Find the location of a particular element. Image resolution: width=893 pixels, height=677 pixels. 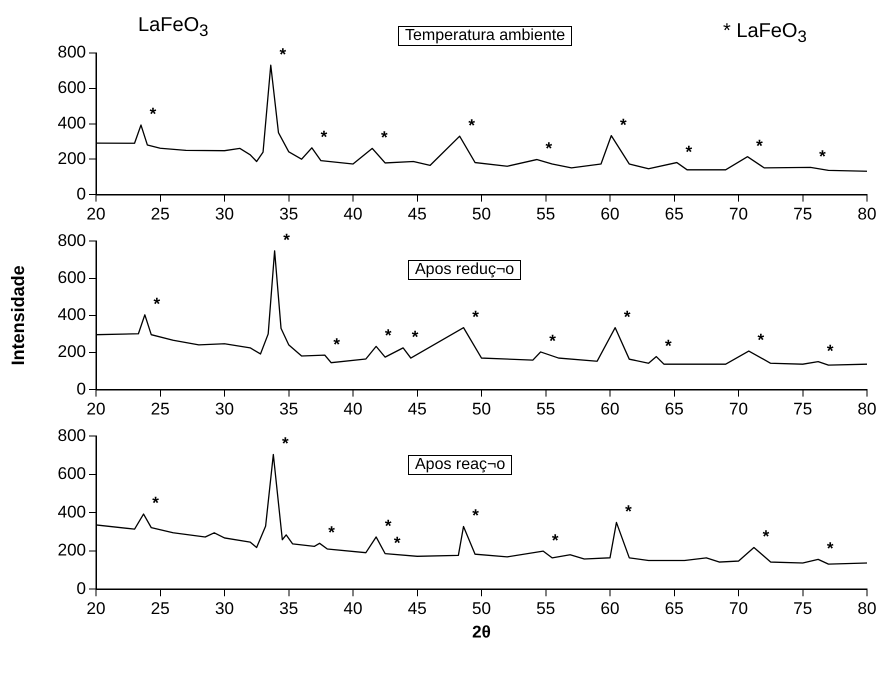

text: Temperatura ambiente is located at coordinates (485, 36).